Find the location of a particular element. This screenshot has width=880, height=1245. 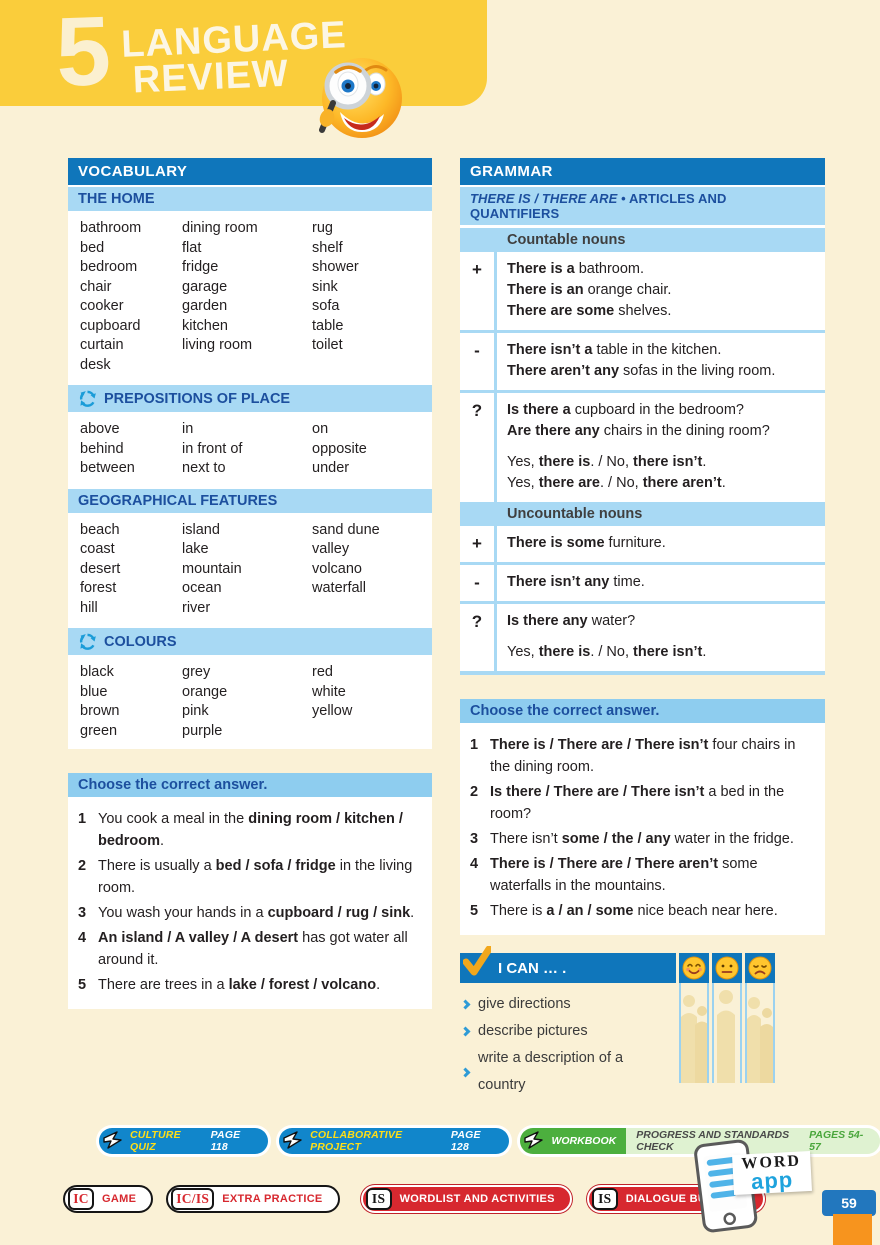

grammar-sentence: There is a bathroom. is located at coordinates (661, 269).